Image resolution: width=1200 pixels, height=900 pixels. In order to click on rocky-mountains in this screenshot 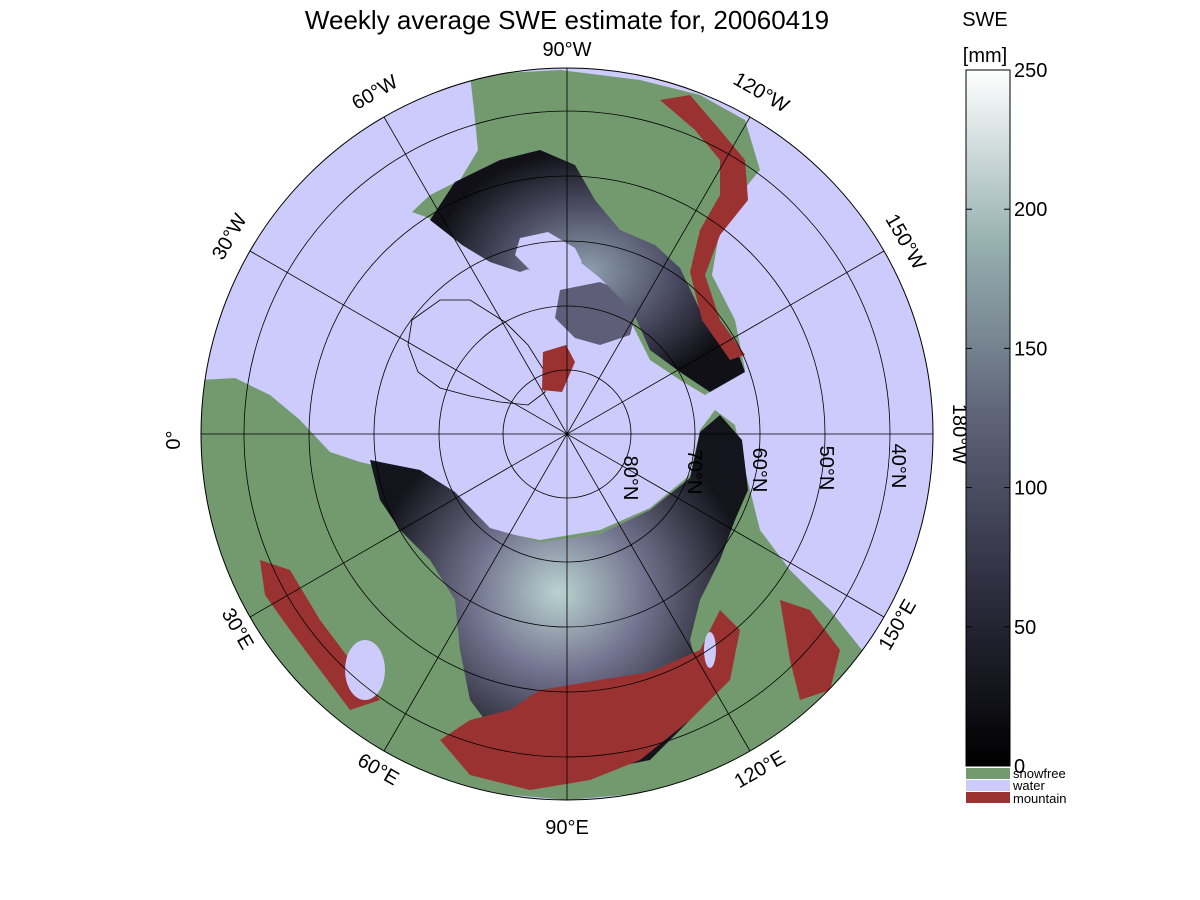, I will do `click(704, 227)`.